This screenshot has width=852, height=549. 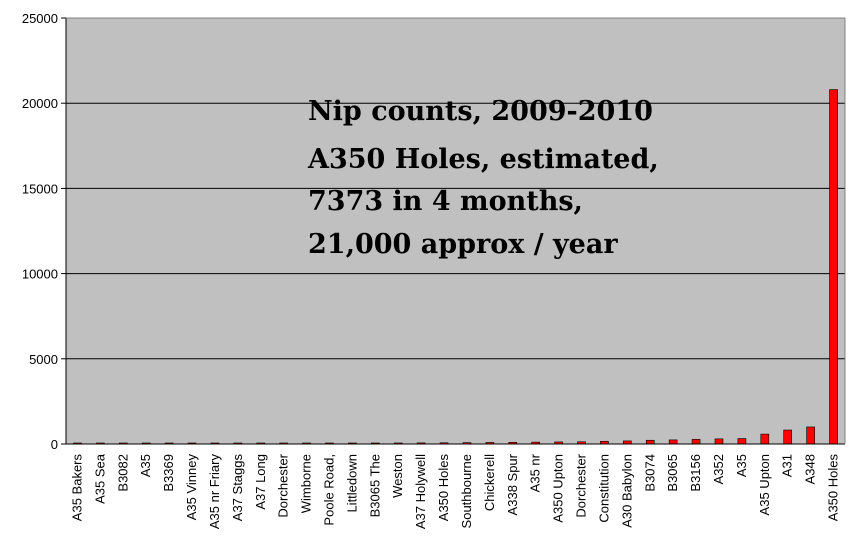 What do you see at coordinates (483, 159) in the screenshot?
I see `annotation-line-2: A350 Holes, estimated,` at bounding box center [483, 159].